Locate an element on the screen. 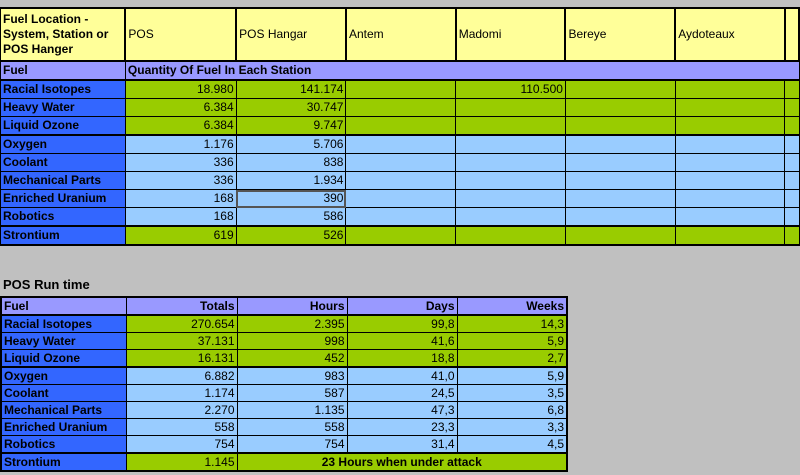 The image size is (800, 475). header-weeks: Weeks is located at coordinates (512, 306).